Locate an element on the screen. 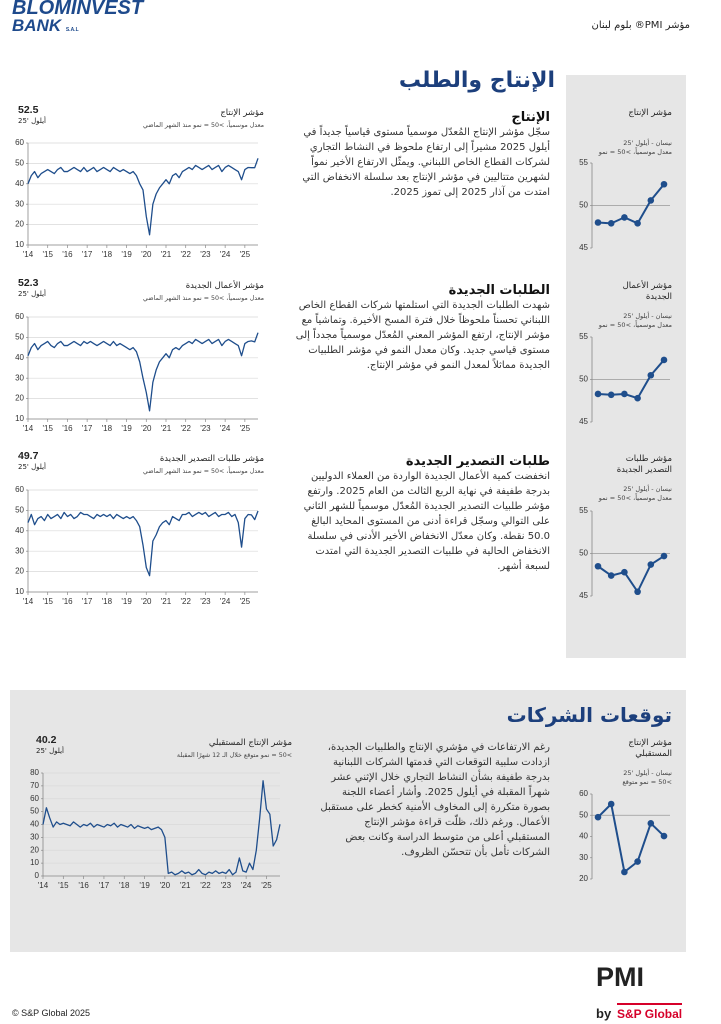 The height and width of the screenshot is (1024, 721). heading: الطلبات الجديدة is located at coordinates (499, 290).